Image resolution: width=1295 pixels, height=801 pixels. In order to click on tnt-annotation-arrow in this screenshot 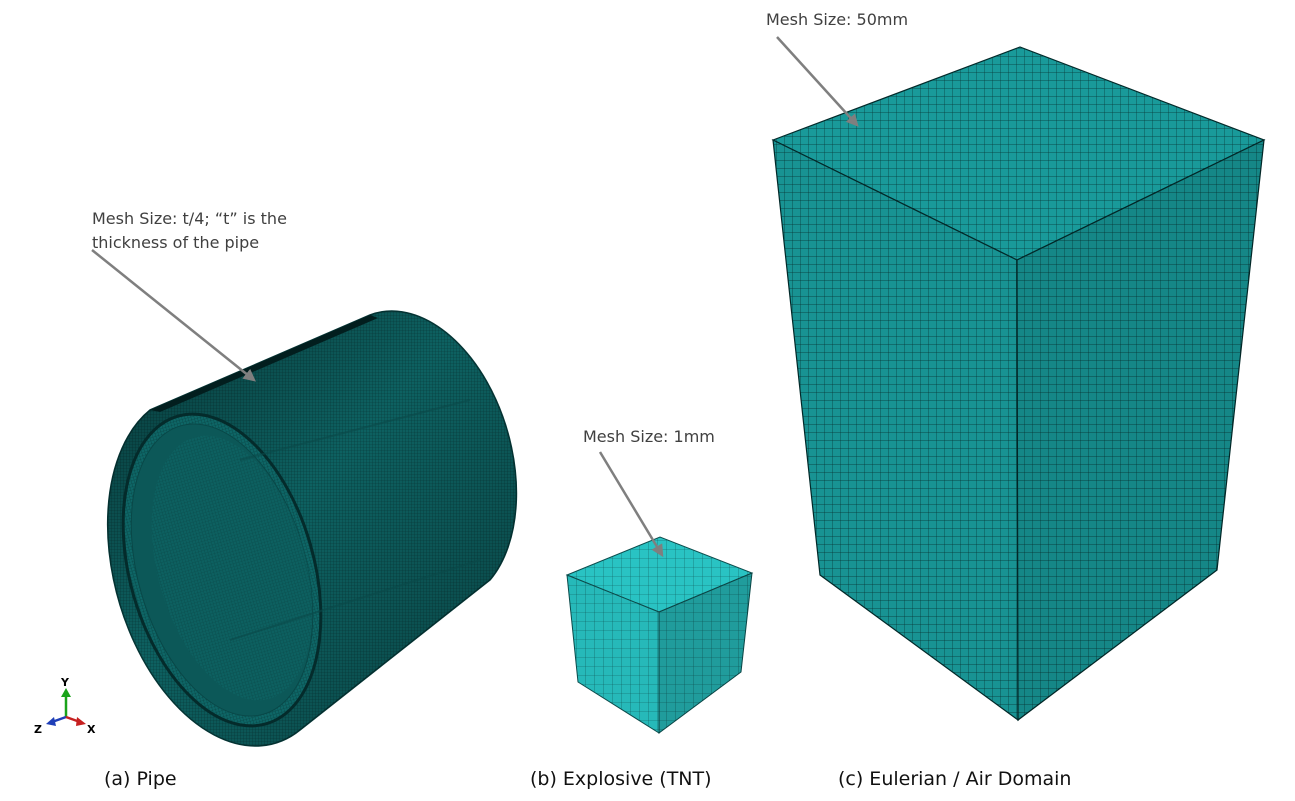, I will do `click(631, 504)`.